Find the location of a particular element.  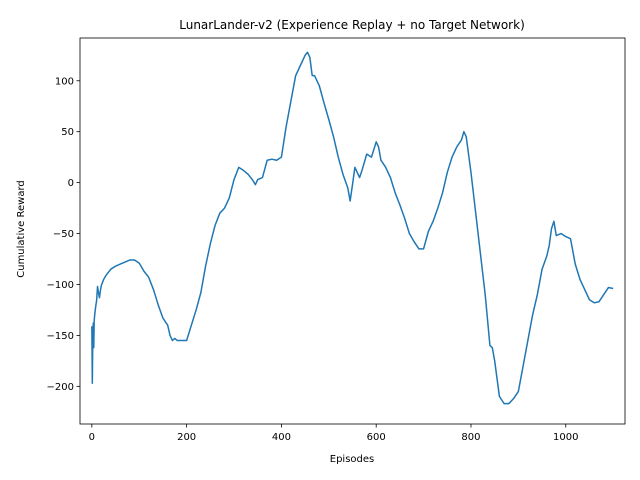

x-tick-label: 200 is located at coordinates (186, 437).